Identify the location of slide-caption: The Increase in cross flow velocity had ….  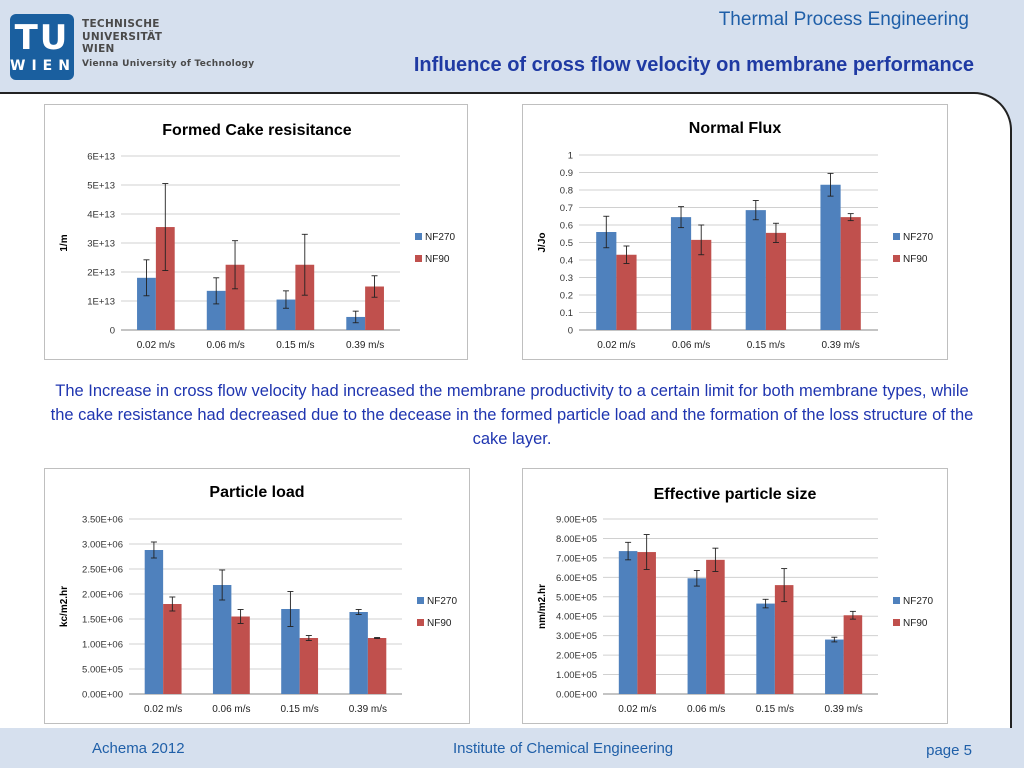
(512, 415).